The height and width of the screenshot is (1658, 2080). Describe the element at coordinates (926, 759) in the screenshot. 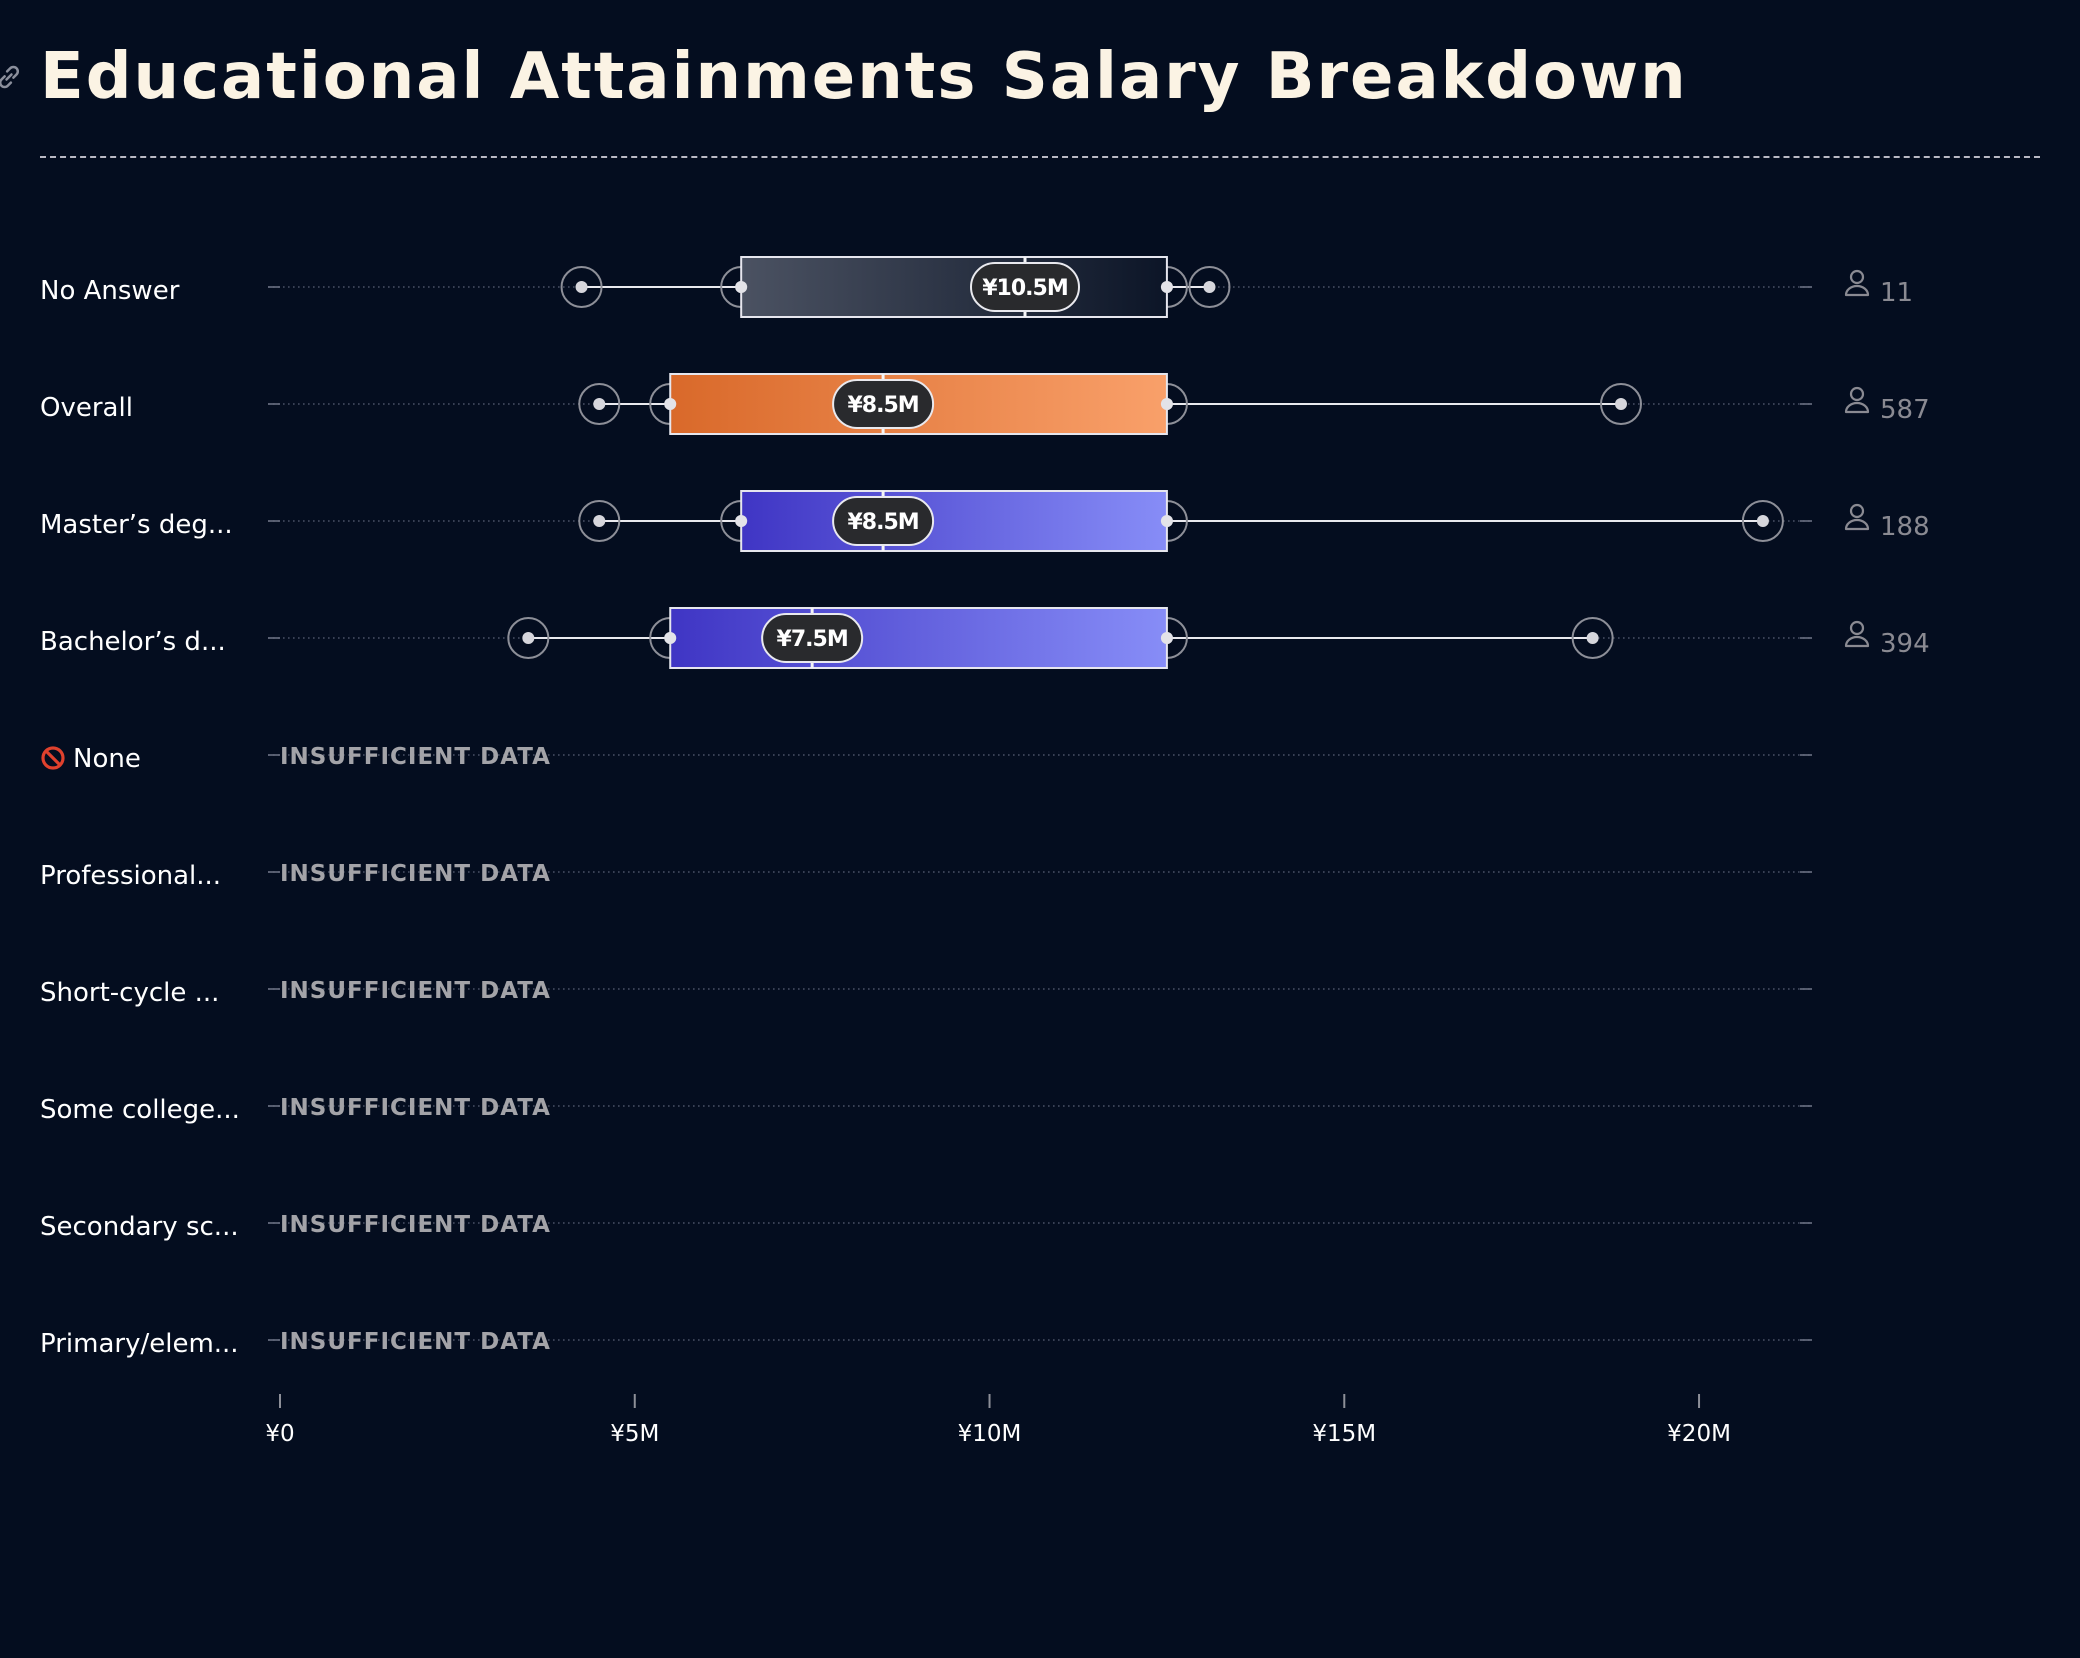

I see `insufficient-row: None INSUFFICIENT DATA` at that location.